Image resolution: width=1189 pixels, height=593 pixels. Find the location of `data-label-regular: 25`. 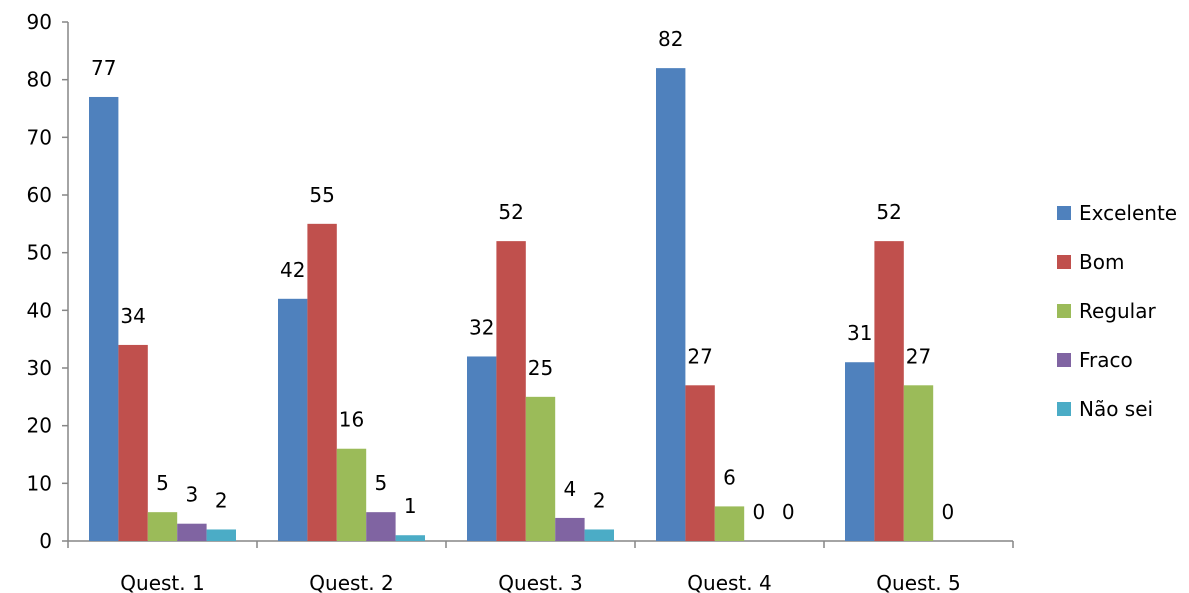

data-label-regular: 25 is located at coordinates (540, 368).